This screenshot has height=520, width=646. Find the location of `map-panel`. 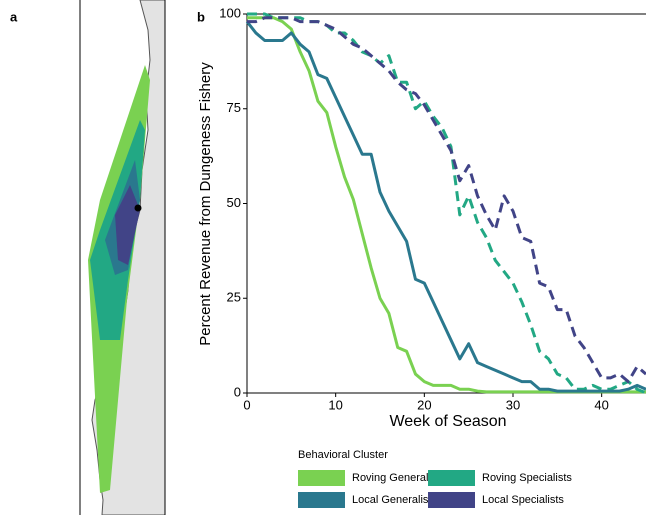

map-panel is located at coordinates (122, 258).